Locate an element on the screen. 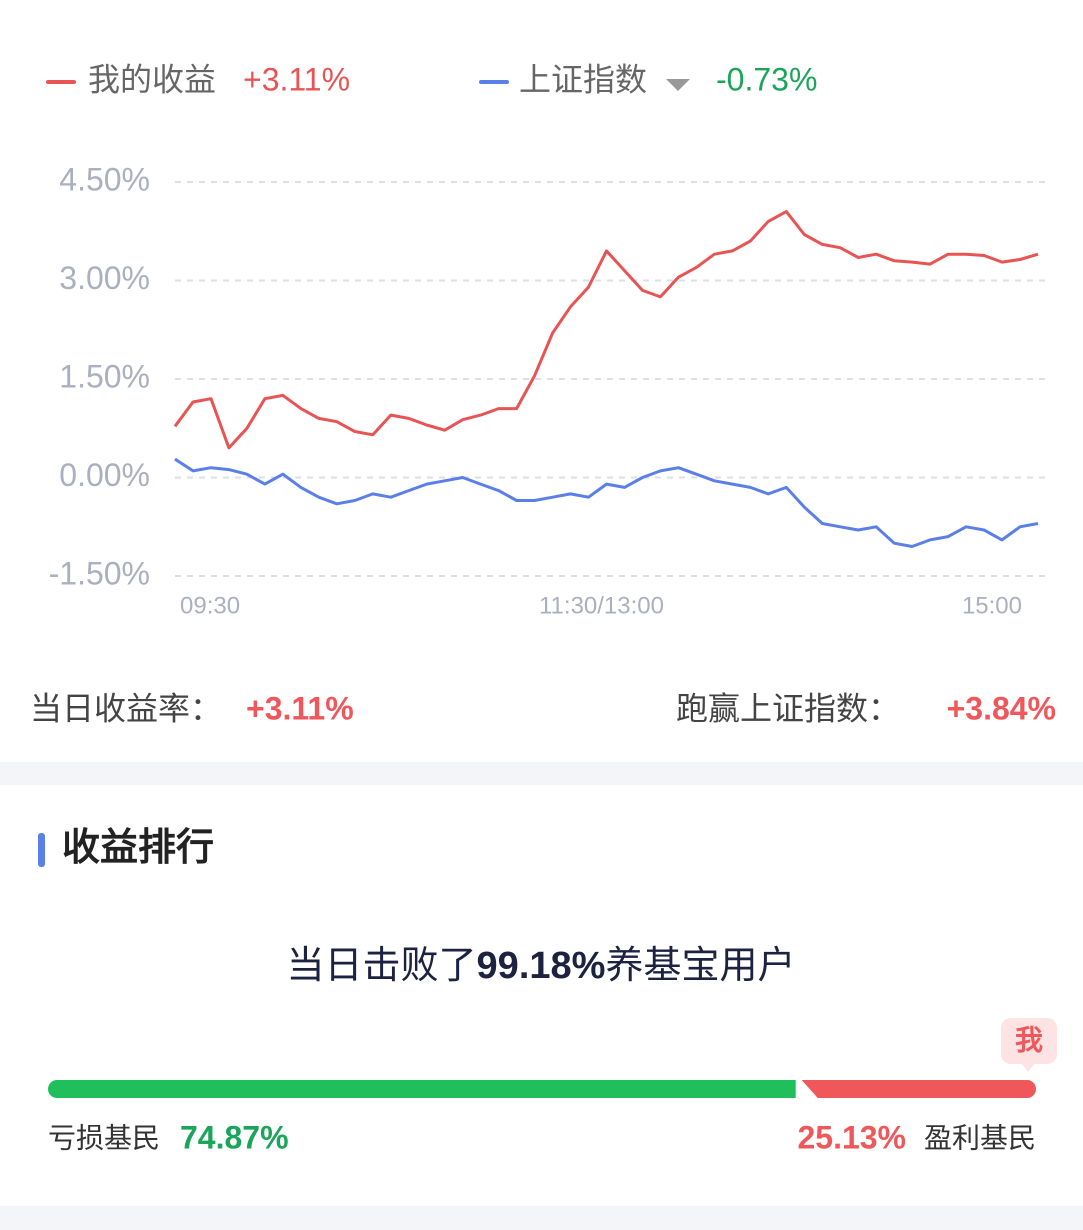 The image size is (1083, 1230). profit-label: 盈利基民 is located at coordinates (980, 1137).